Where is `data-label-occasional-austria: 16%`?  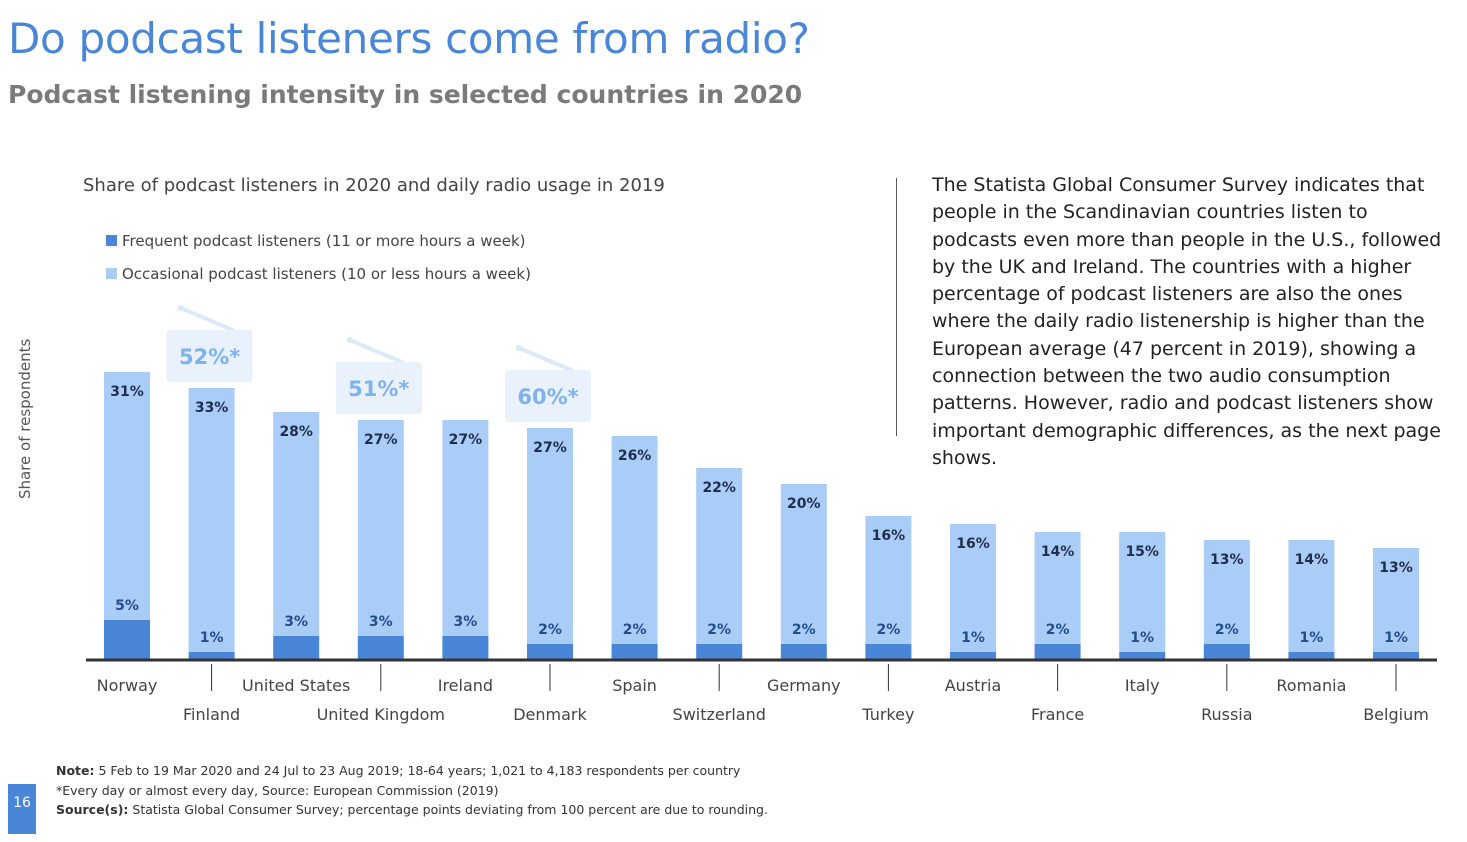
data-label-occasional-austria: 16% is located at coordinates (973, 544).